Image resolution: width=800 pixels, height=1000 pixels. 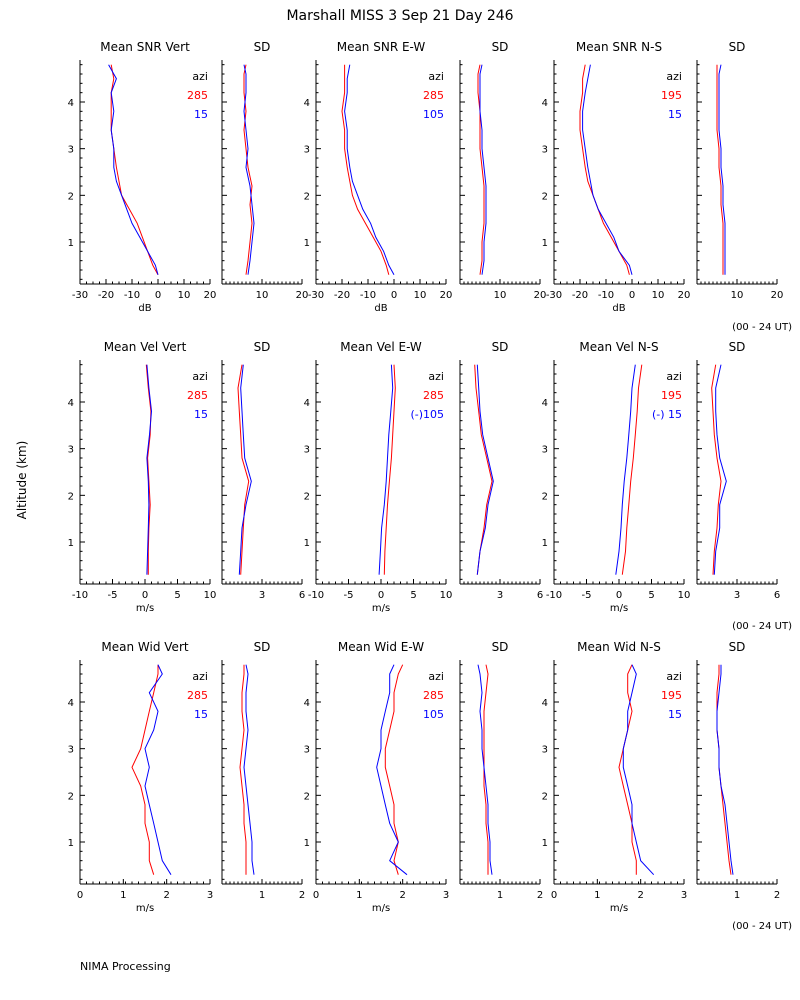 I want to click on row2-panel5-legend-black: azi, so click(x=674, y=376).